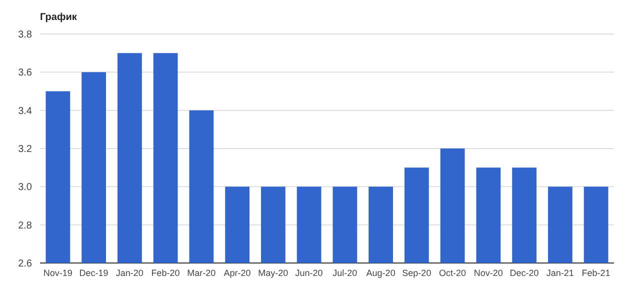 This screenshot has width=620, height=285. I want to click on x-tick-label: Dec-19, so click(93, 273).